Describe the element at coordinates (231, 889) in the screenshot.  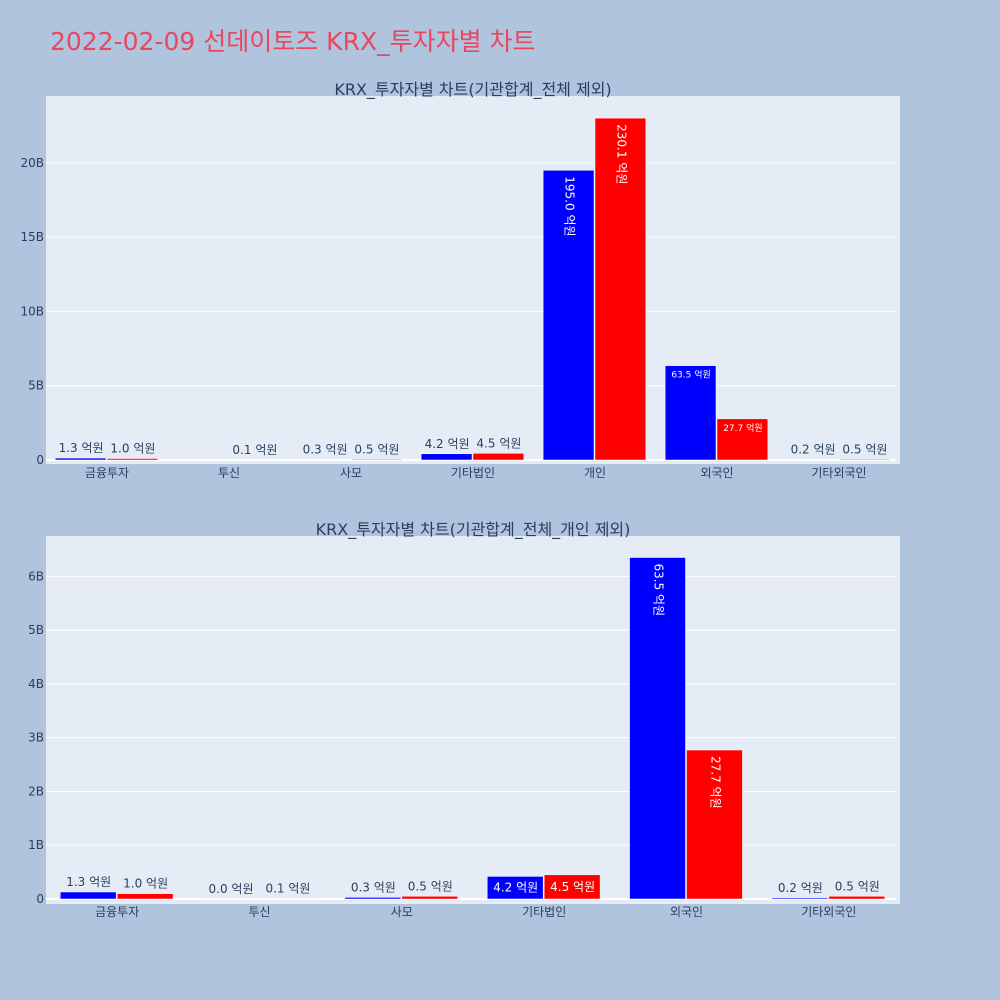
I see `data-label: 0.0 억원` at that location.